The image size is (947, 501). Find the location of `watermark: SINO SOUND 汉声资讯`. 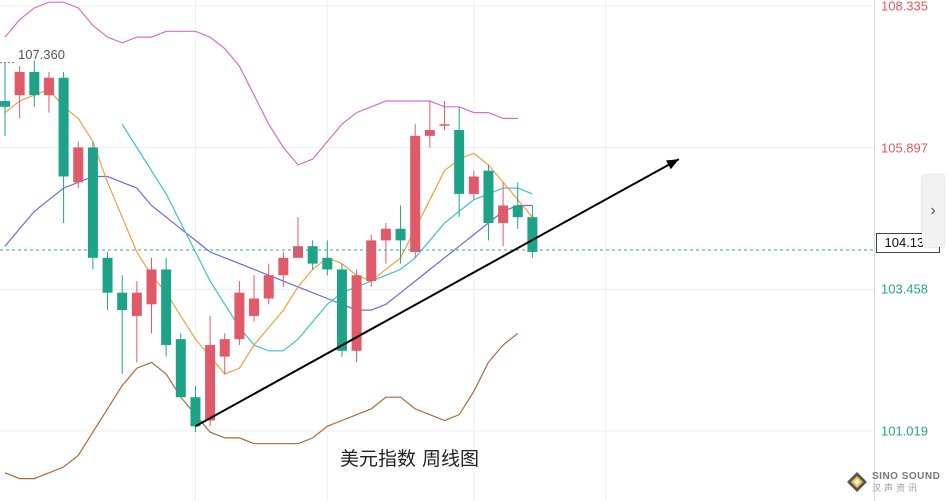

watermark: SINO SOUND 汉声资讯 is located at coordinates (896, 482).